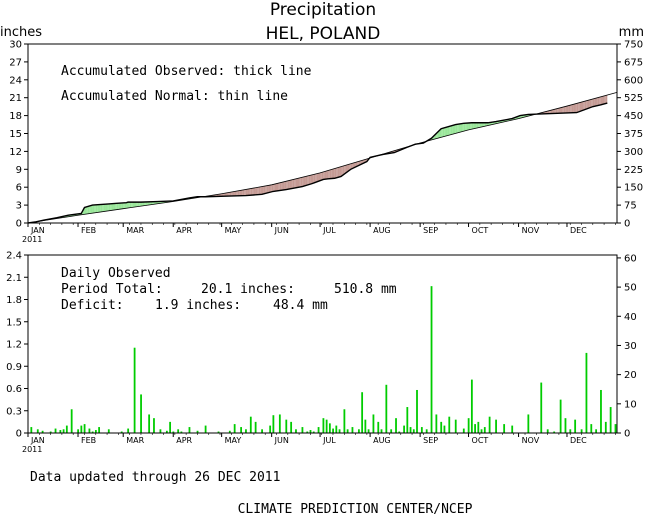  What do you see at coordinates (631, 32) in the screenshot?
I see `y-axis-label-right: mm` at bounding box center [631, 32].